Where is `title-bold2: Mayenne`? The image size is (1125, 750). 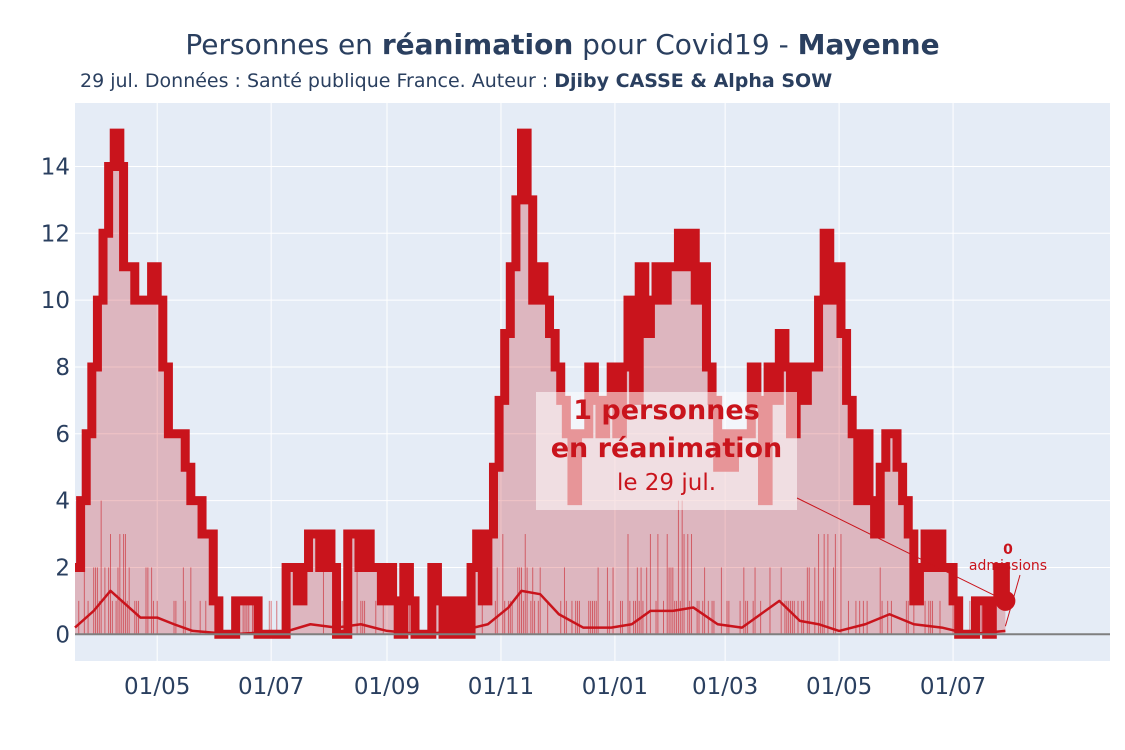
title-bold2: Mayenne is located at coordinates (868, 44).